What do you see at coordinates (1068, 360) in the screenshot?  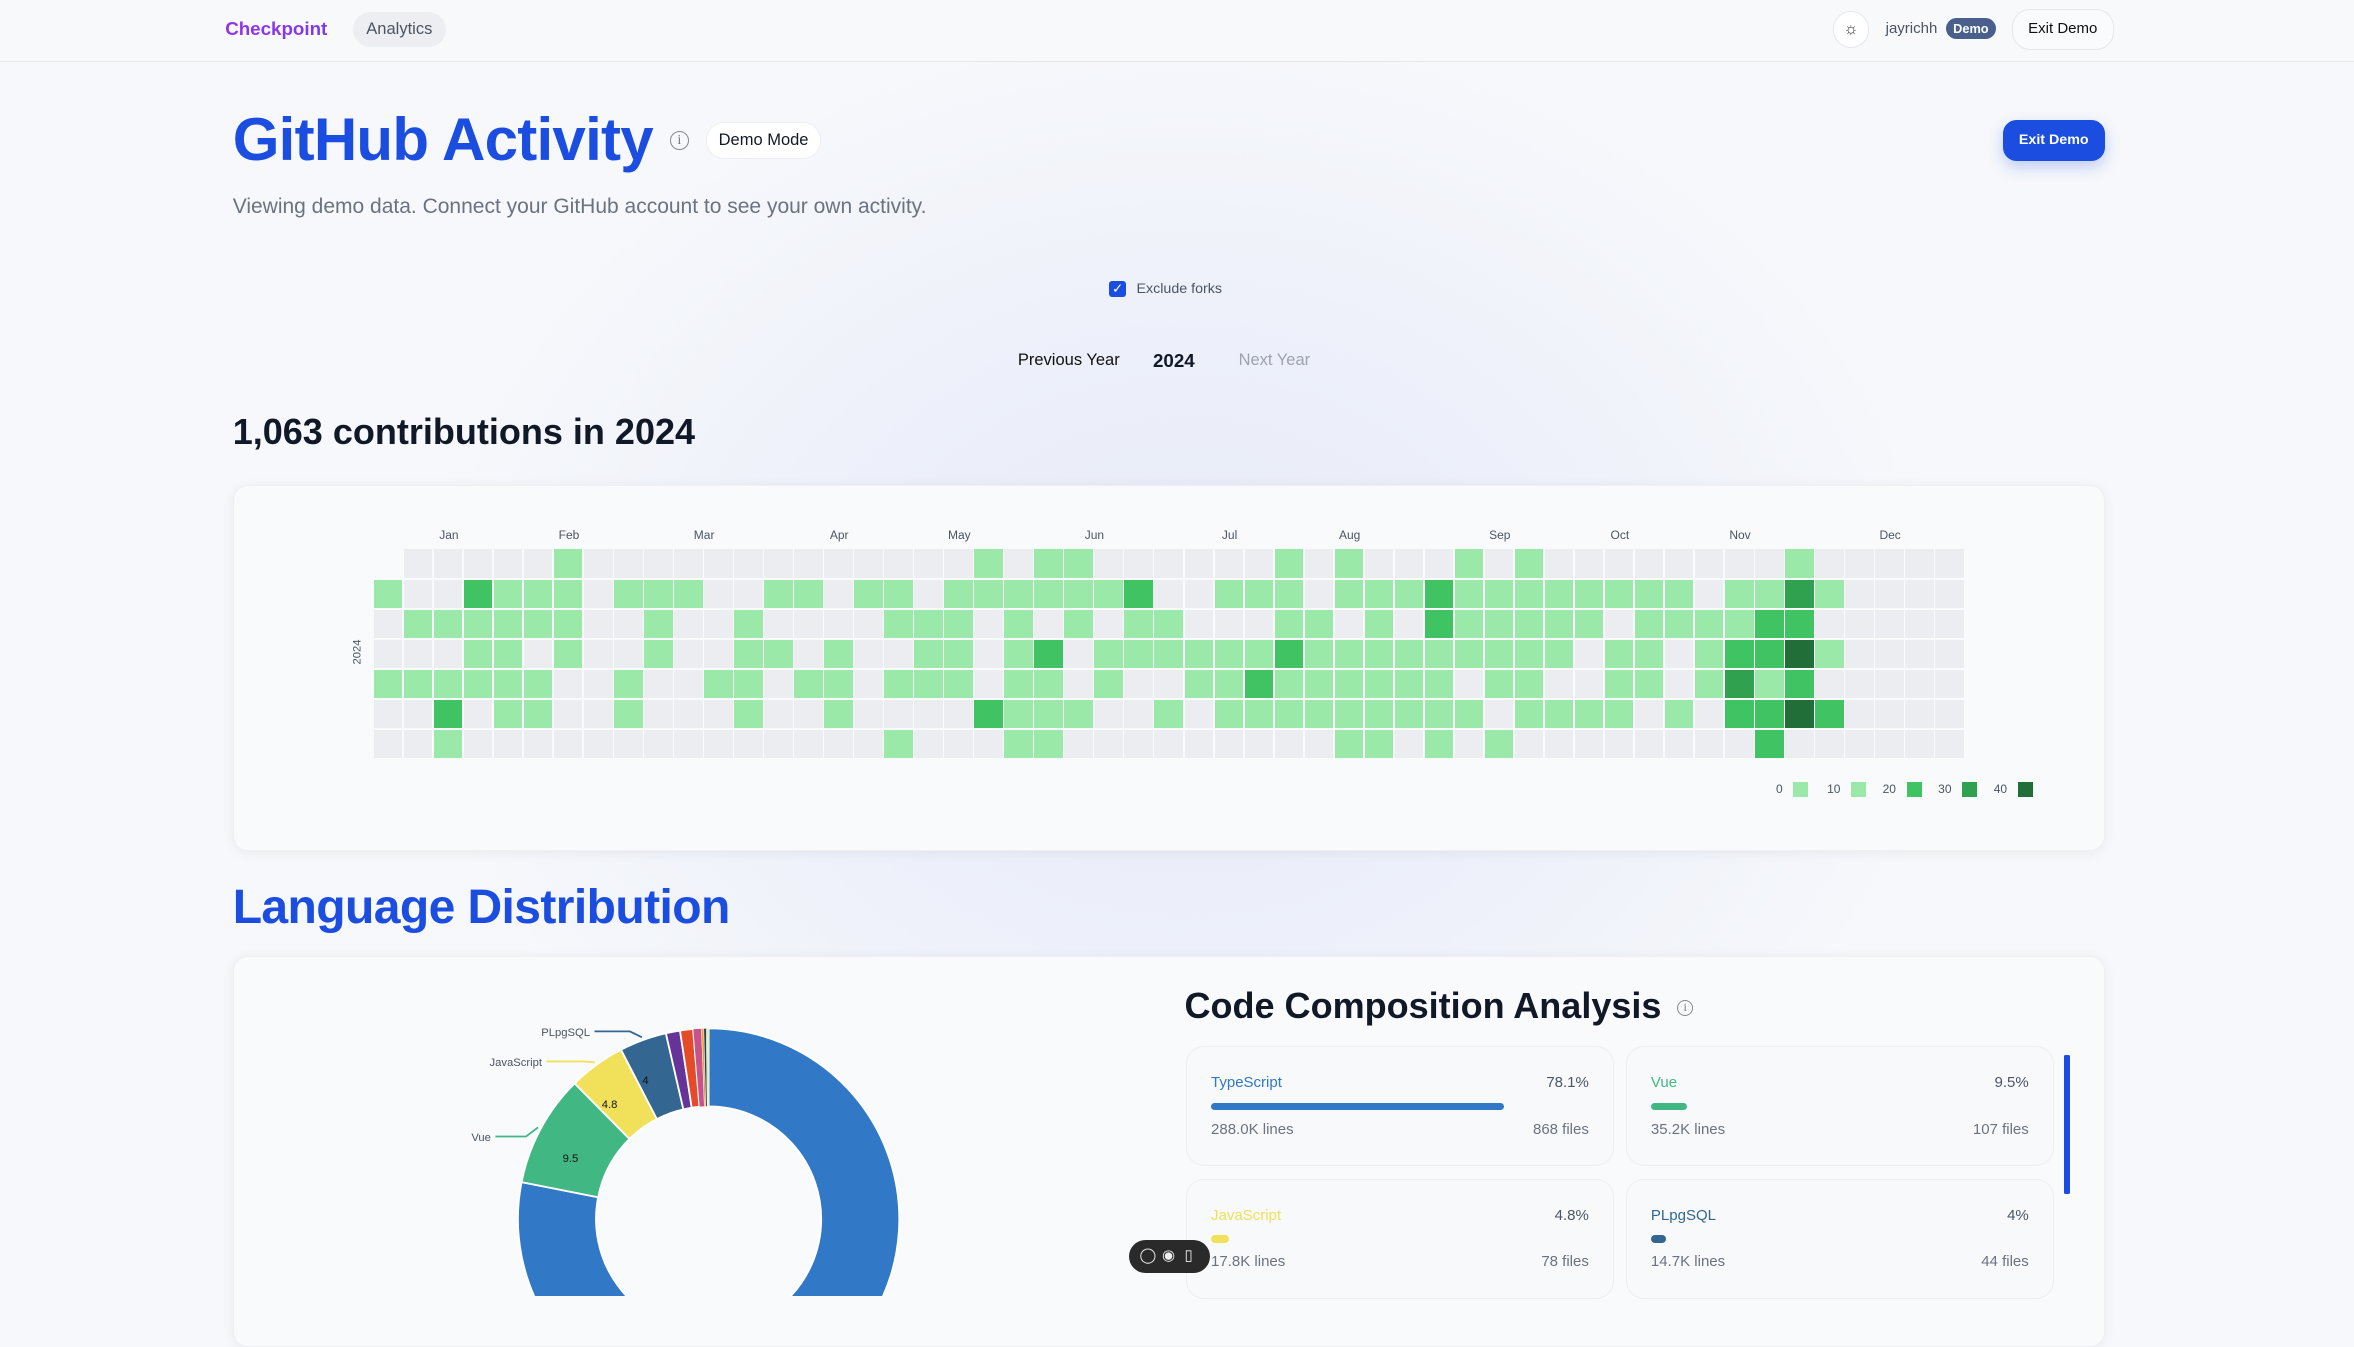 I see `previous-year-button: Previous Year` at bounding box center [1068, 360].